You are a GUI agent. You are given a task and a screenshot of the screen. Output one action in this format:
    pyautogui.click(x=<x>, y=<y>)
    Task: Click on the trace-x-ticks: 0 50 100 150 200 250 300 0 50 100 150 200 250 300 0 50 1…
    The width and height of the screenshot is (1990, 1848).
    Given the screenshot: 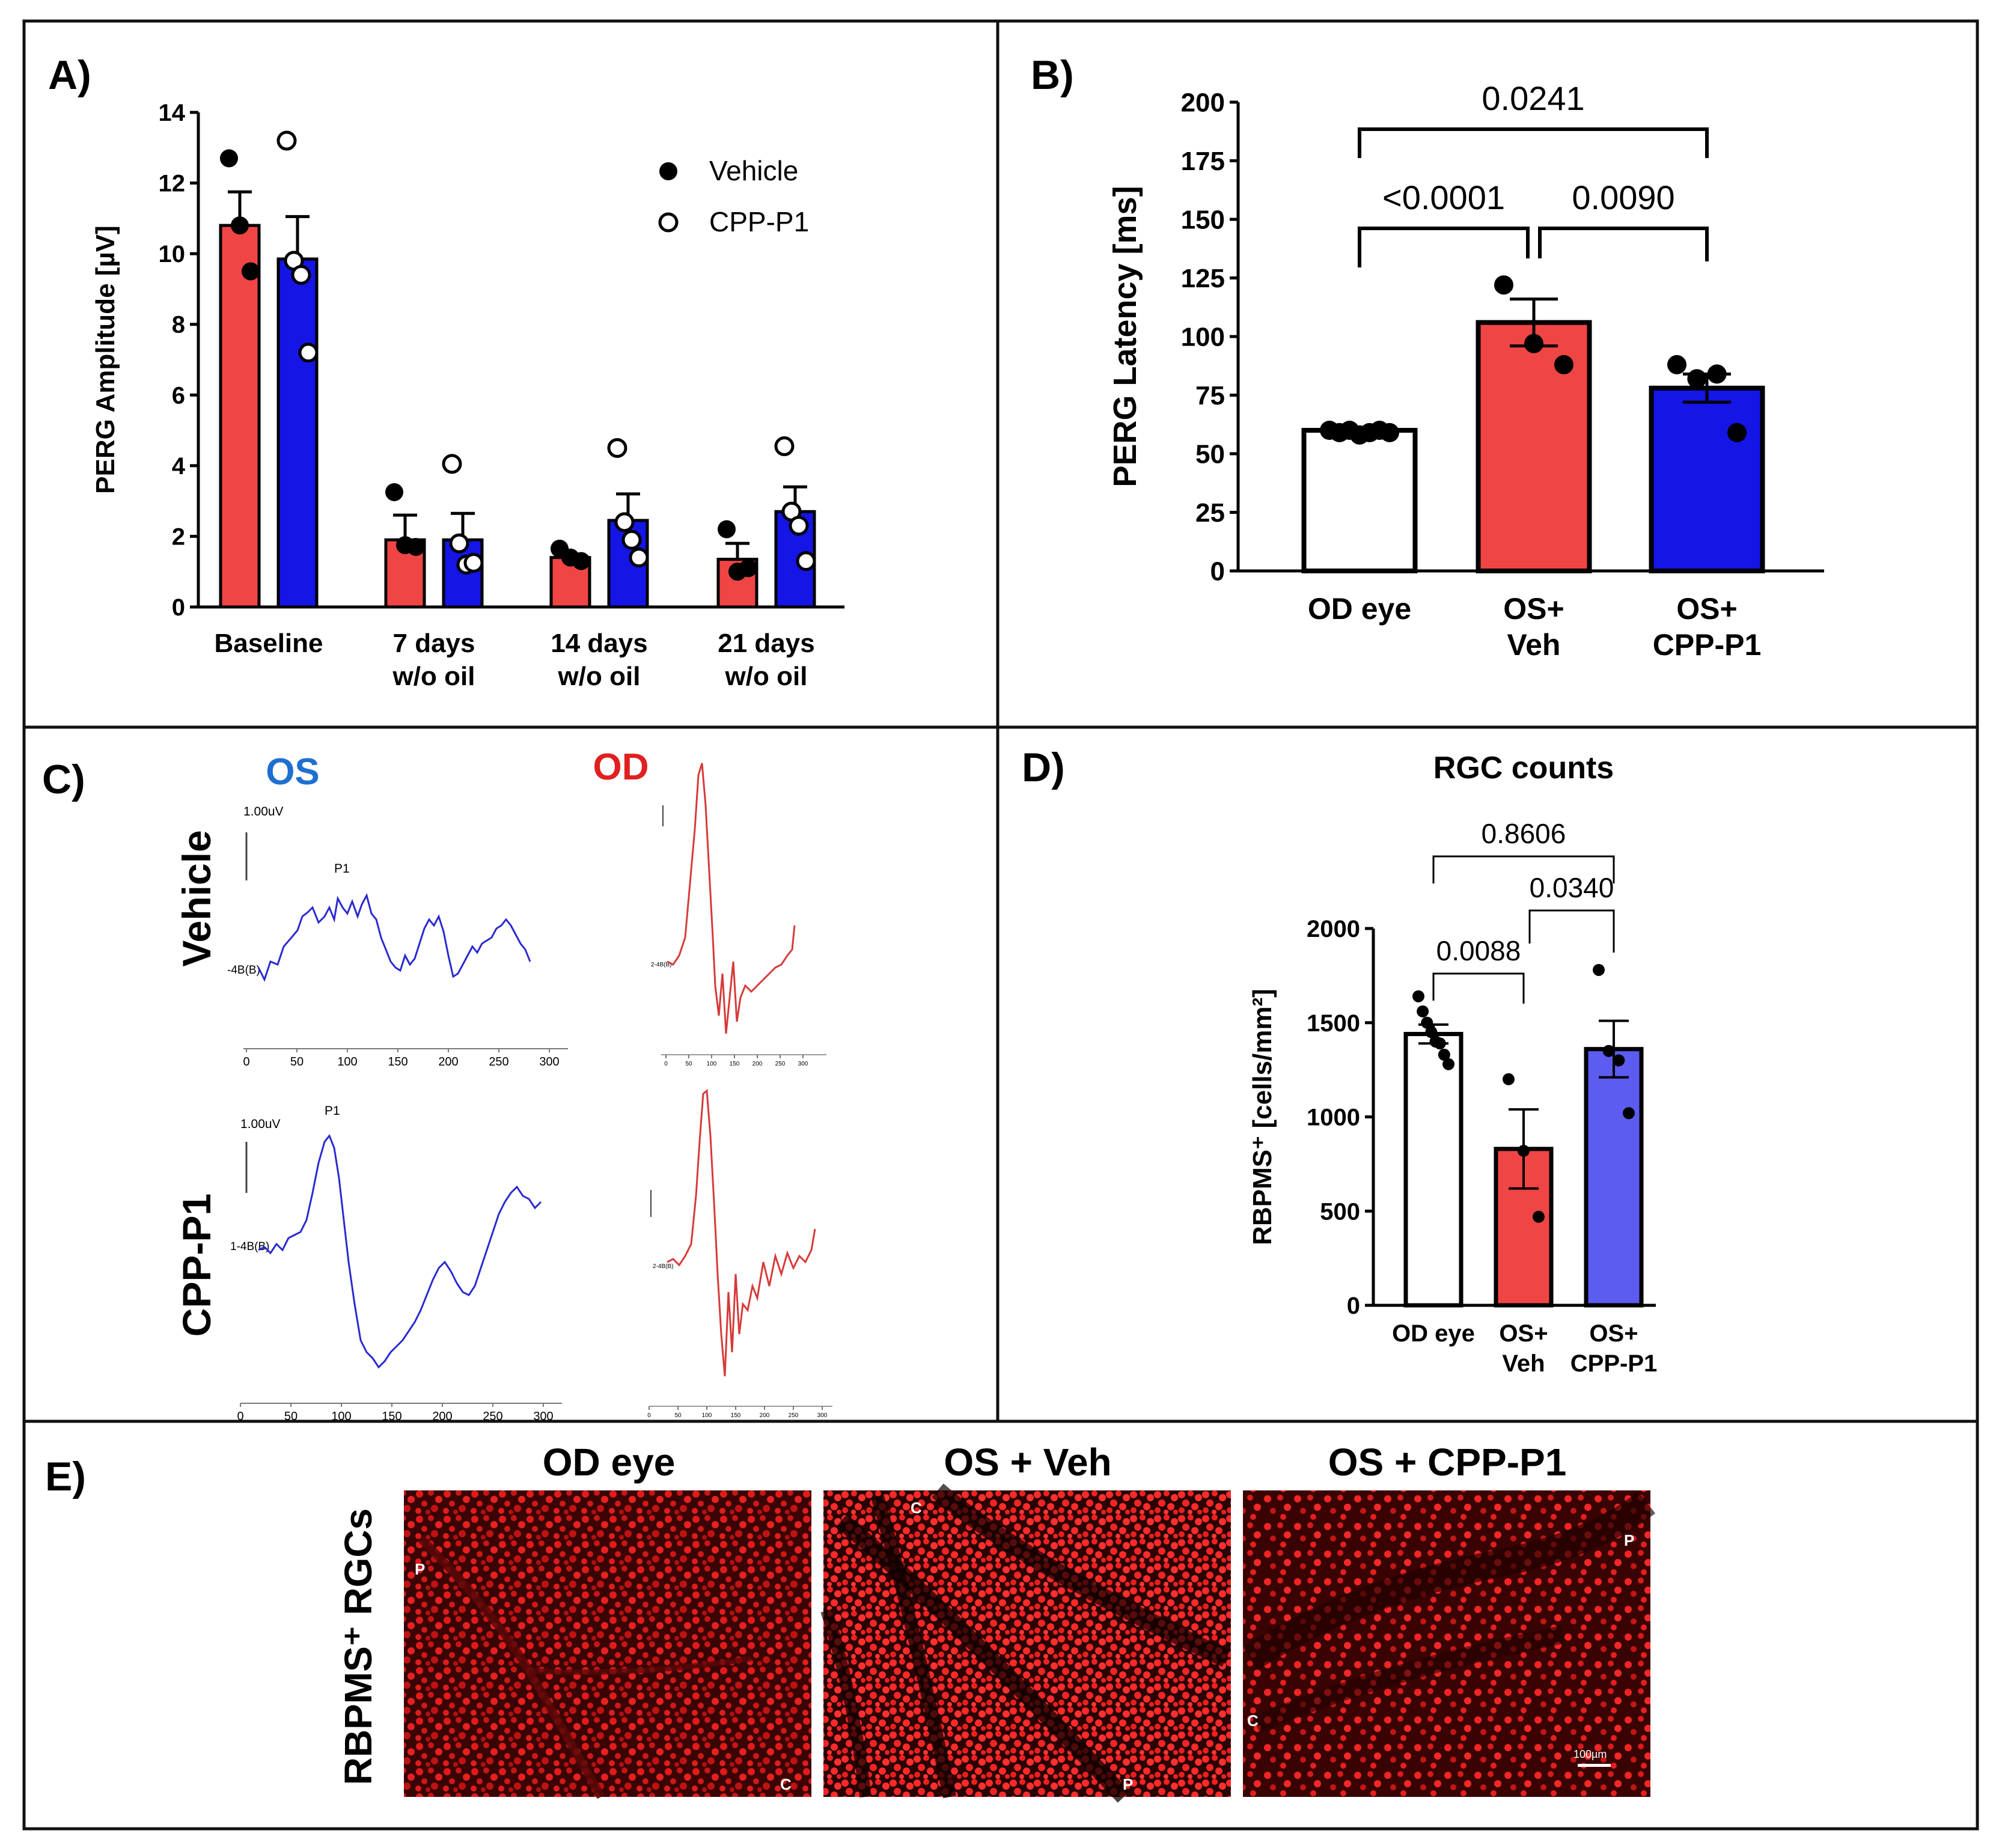 What is the action you would take?
    pyautogui.click(x=532, y=1236)
    